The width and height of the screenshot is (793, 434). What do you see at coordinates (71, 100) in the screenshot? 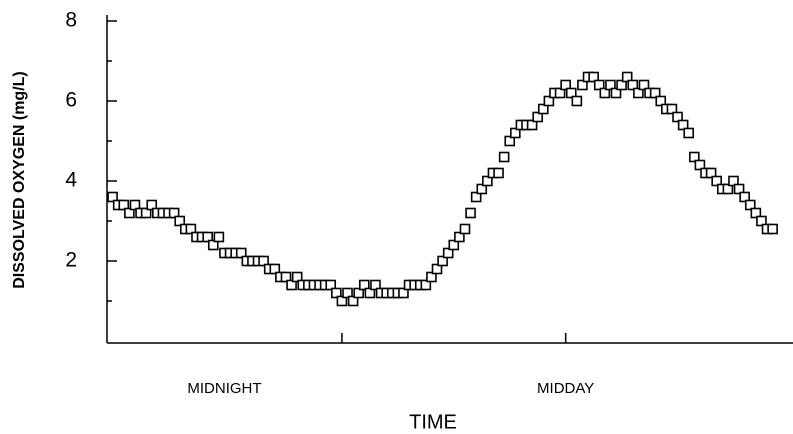
I see `y-tick-label: 6` at bounding box center [71, 100].